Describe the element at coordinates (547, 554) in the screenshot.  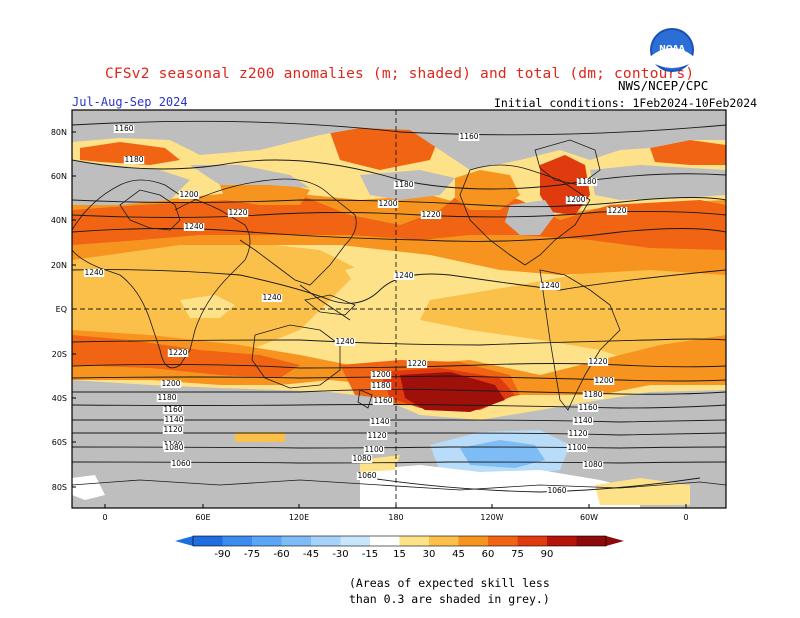
I see `colorbar-tick: 90` at that location.